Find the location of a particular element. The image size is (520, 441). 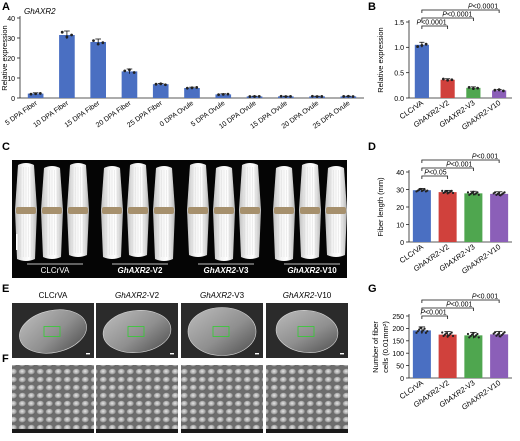

y-tick-label: 100 is located at coordinates (398, 354).